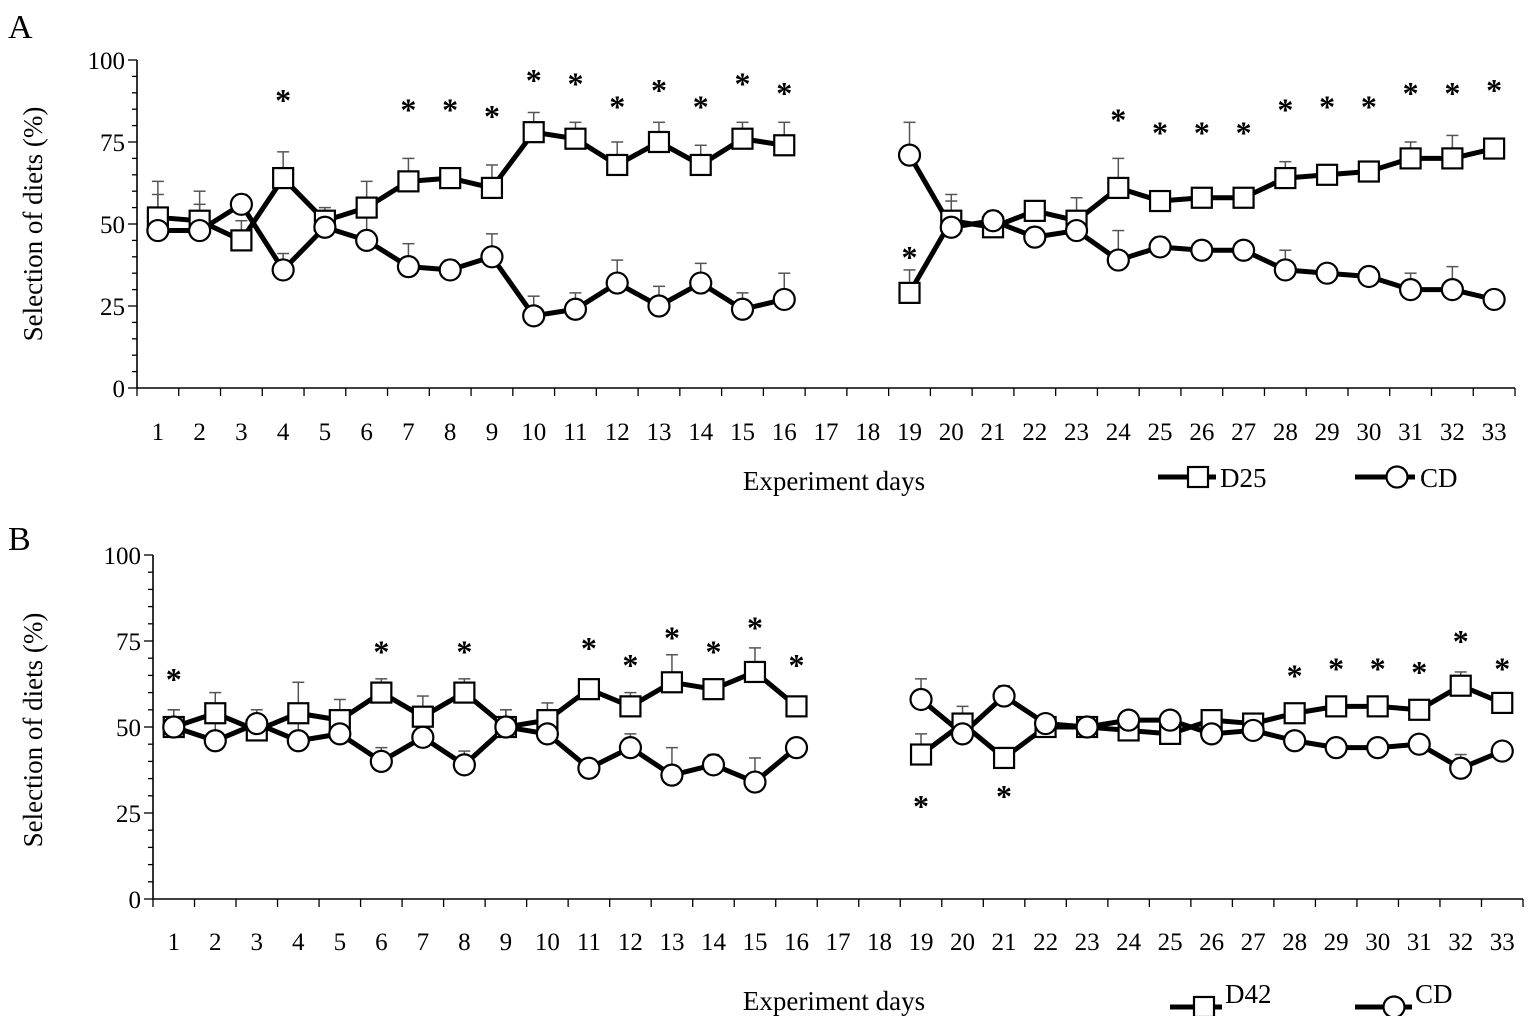  What do you see at coordinates (617, 432) in the screenshot?
I see `panel-a-x-tick-label: 12` at bounding box center [617, 432].